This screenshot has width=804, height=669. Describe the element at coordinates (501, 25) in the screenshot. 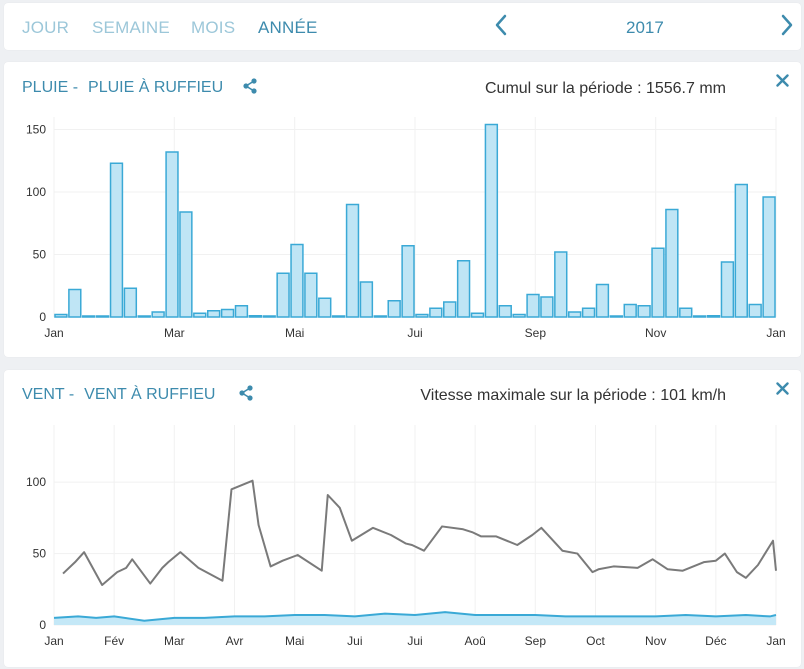

I see `previous-year-icon` at that location.